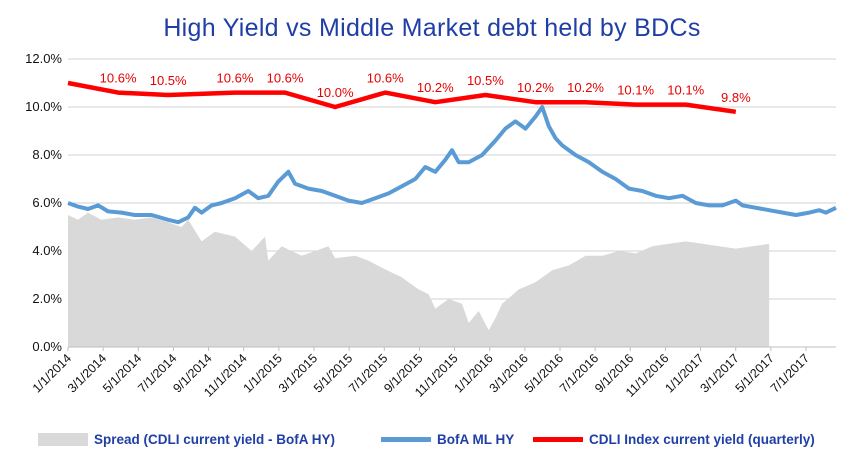 Image resolution: width=864 pixels, height=476 pixels. What do you see at coordinates (47, 298) in the screenshot?
I see `y-tick-label: 2.0%` at bounding box center [47, 298].